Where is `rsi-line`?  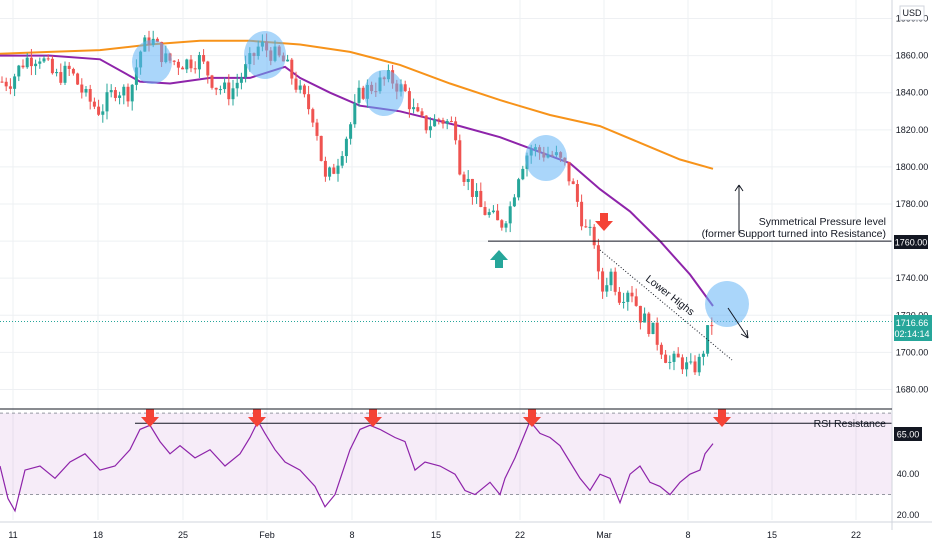 rsi-line is located at coordinates (357, 466).